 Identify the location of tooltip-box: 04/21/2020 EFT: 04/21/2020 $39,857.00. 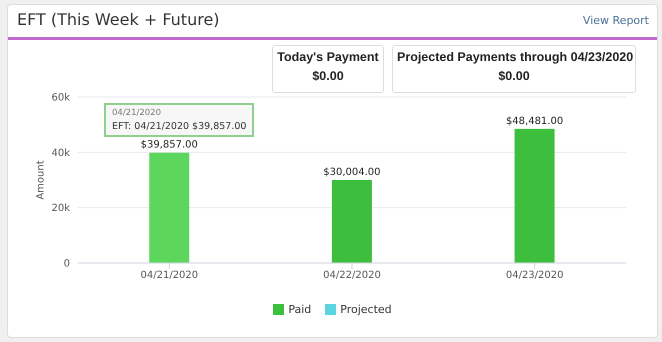
(179, 120).